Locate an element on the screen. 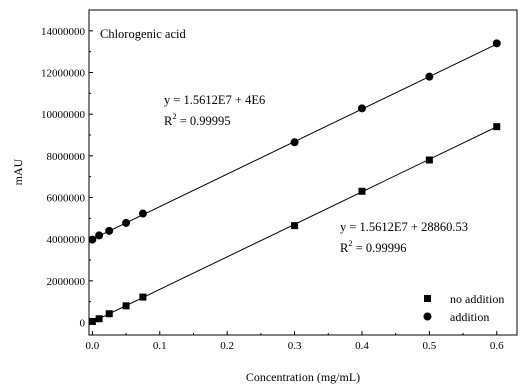 The image size is (528, 387). y-tick-label: 12000000 is located at coordinates (63, 74).